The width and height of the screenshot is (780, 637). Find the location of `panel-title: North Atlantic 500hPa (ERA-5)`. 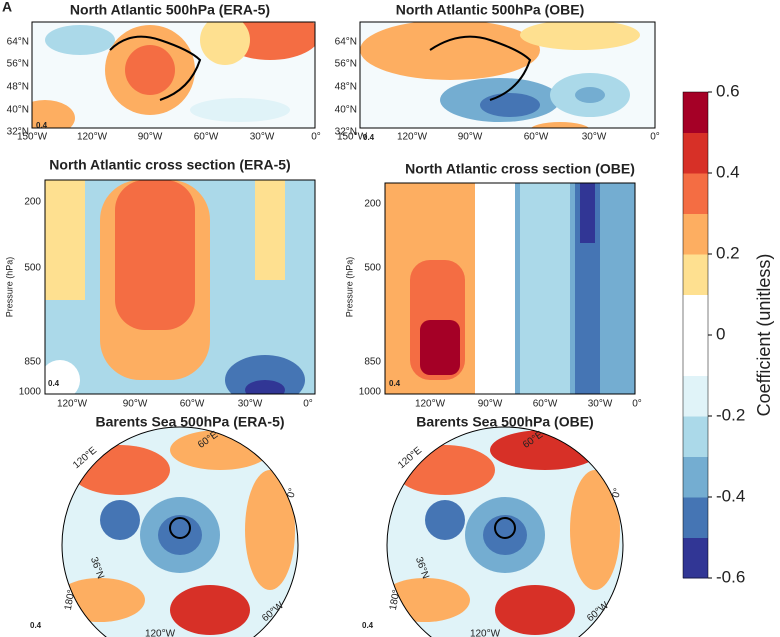

panel-title: North Atlantic 500hPa (ERA-5) is located at coordinates (170, 10).